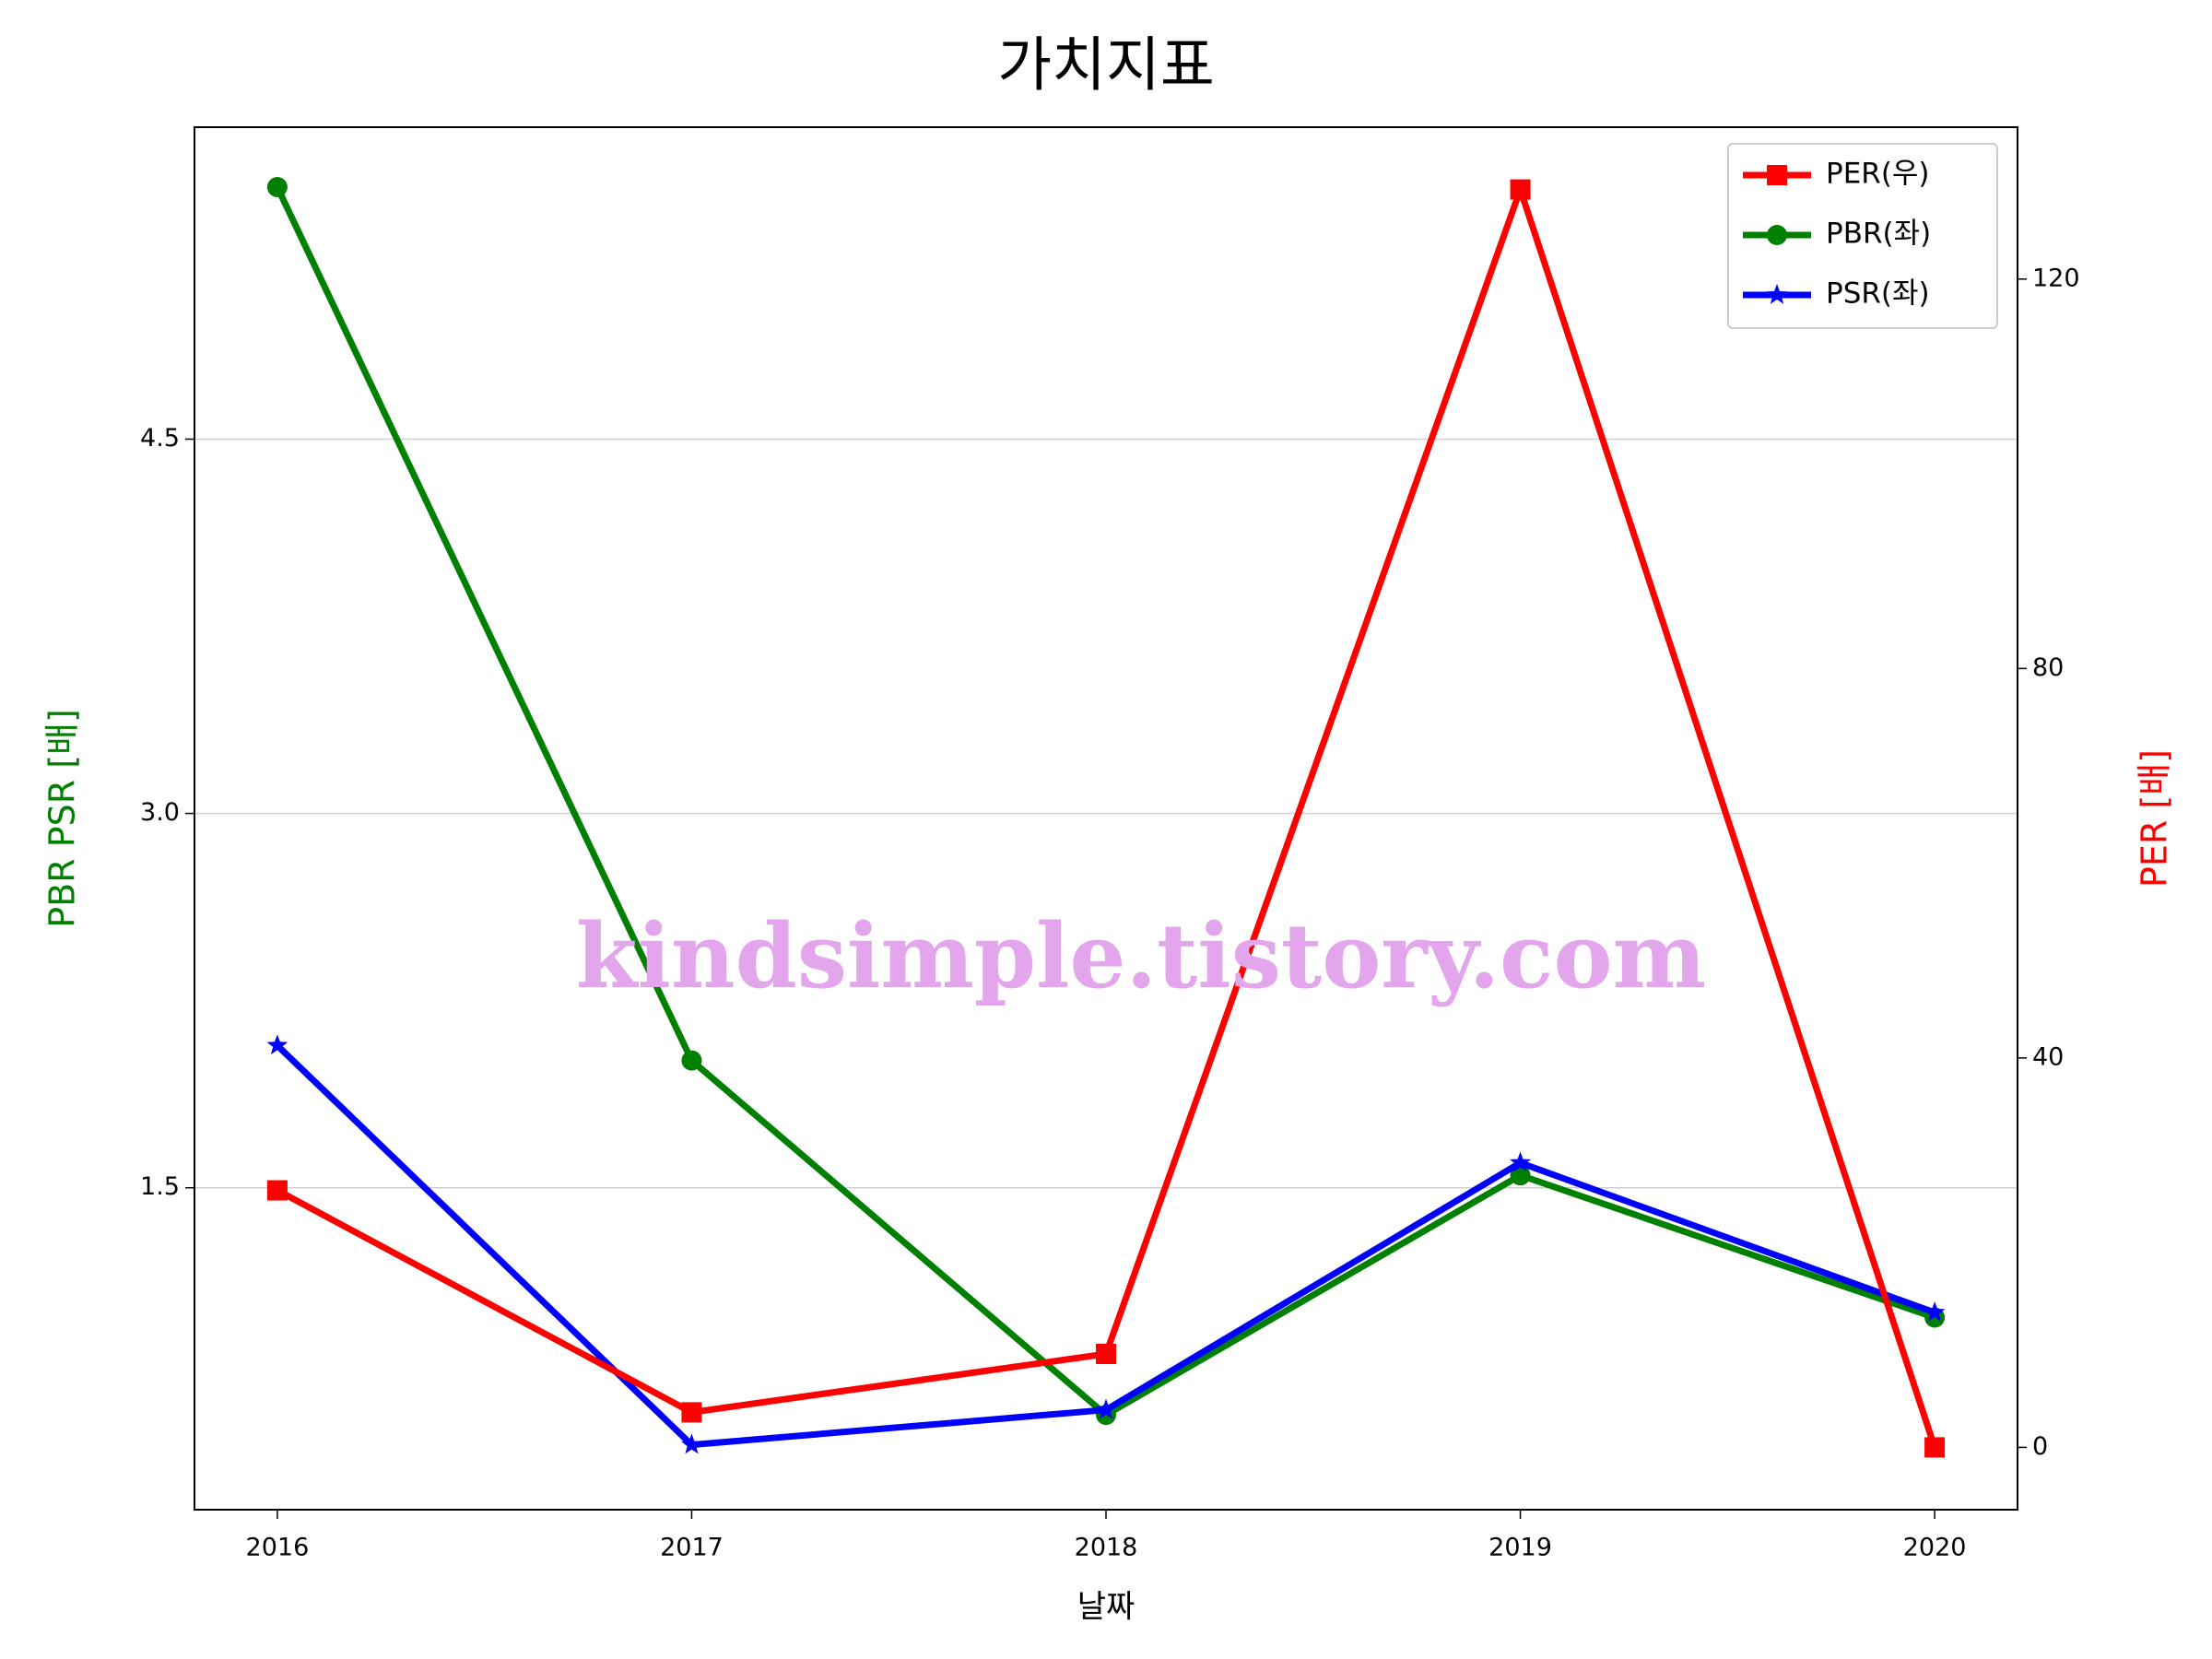  I want to click on chart-title: 가치지표, so click(1106, 66).